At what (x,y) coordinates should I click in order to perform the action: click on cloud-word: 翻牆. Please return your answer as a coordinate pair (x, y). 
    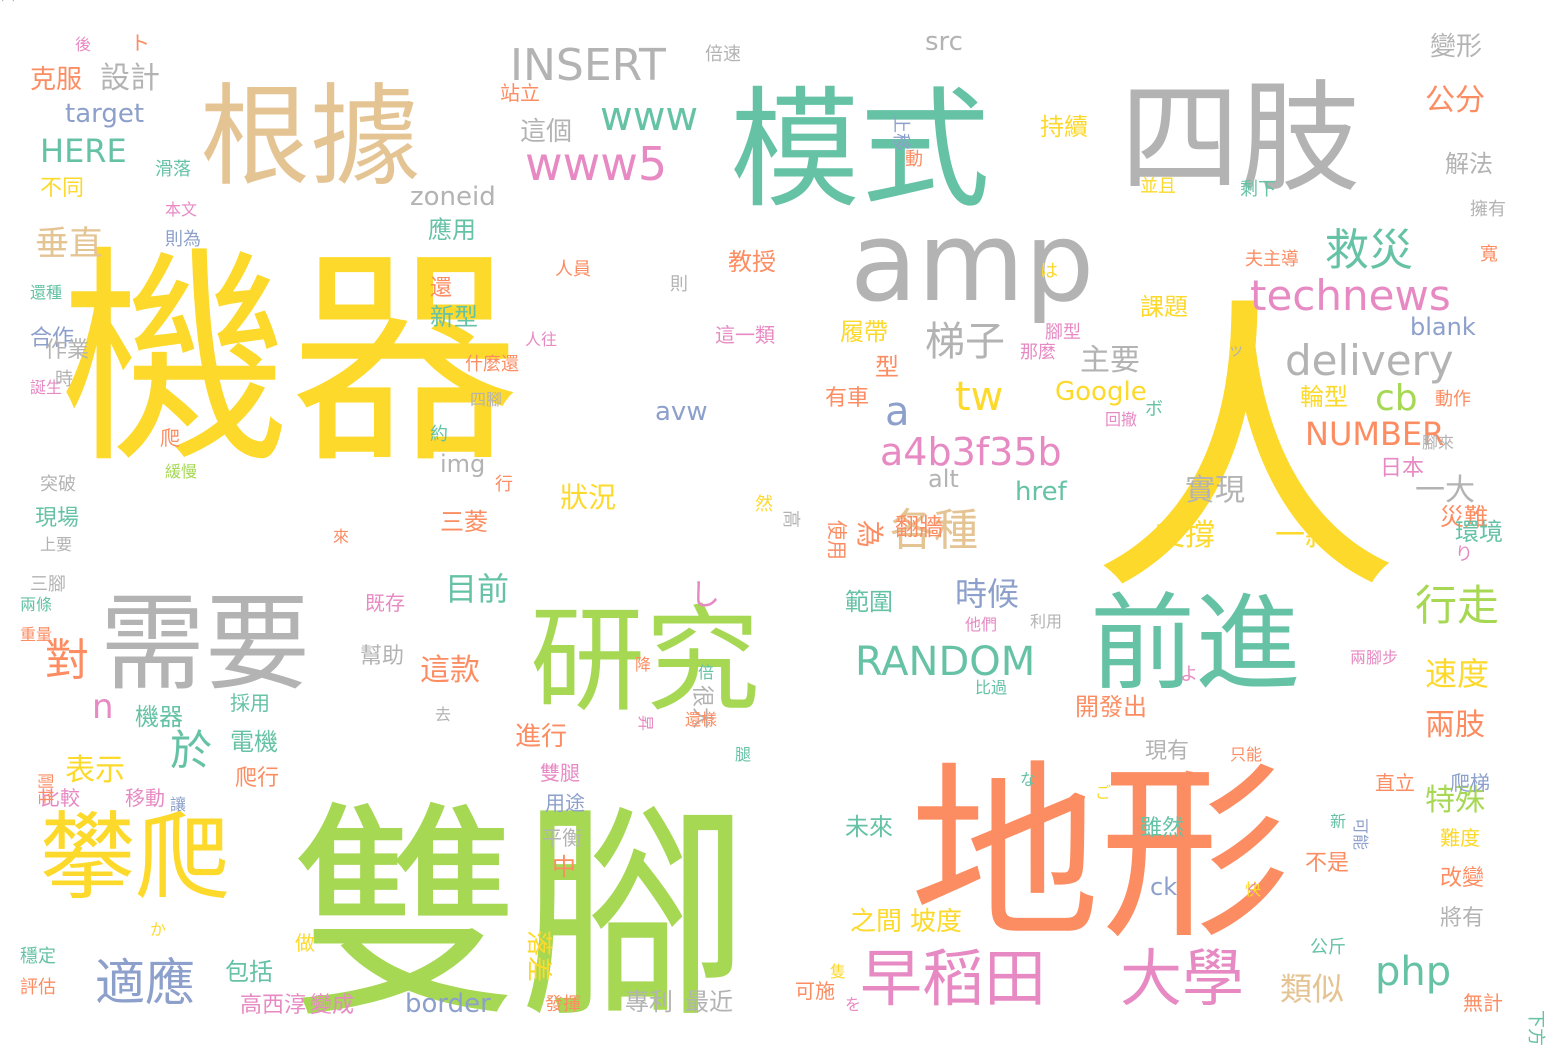
    Looking at the image, I should click on (919, 527).